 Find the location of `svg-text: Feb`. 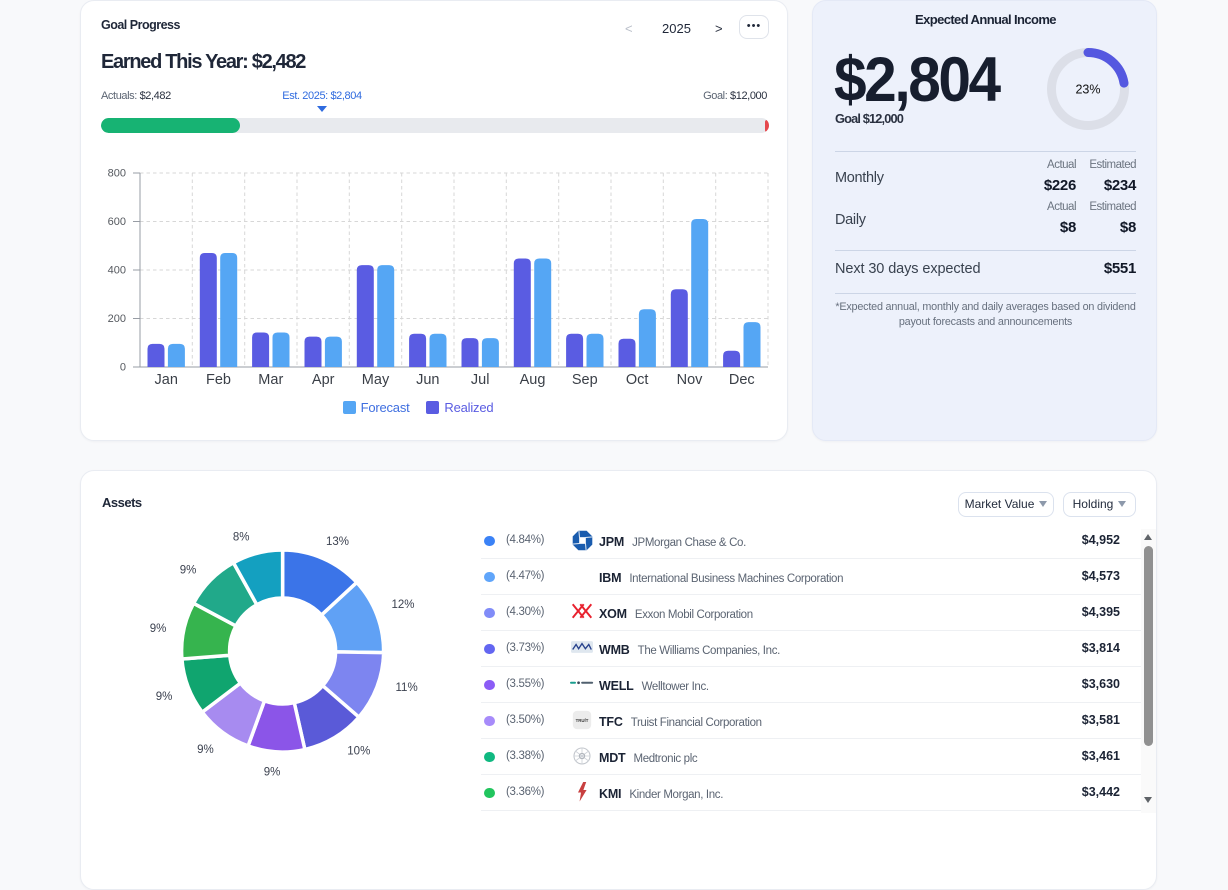

svg-text: Feb is located at coordinates (218, 380).